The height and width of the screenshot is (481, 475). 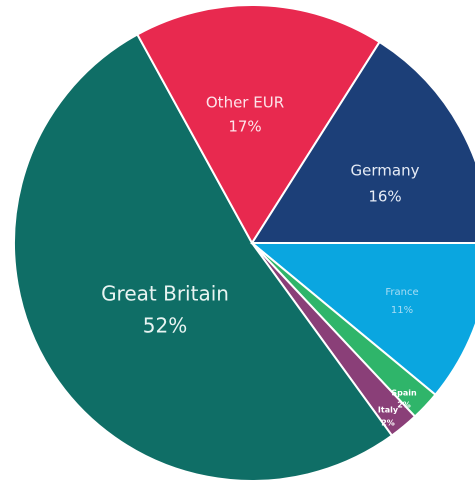 What do you see at coordinates (385, 171) in the screenshot?
I see `slice-label: Germany` at bounding box center [385, 171].